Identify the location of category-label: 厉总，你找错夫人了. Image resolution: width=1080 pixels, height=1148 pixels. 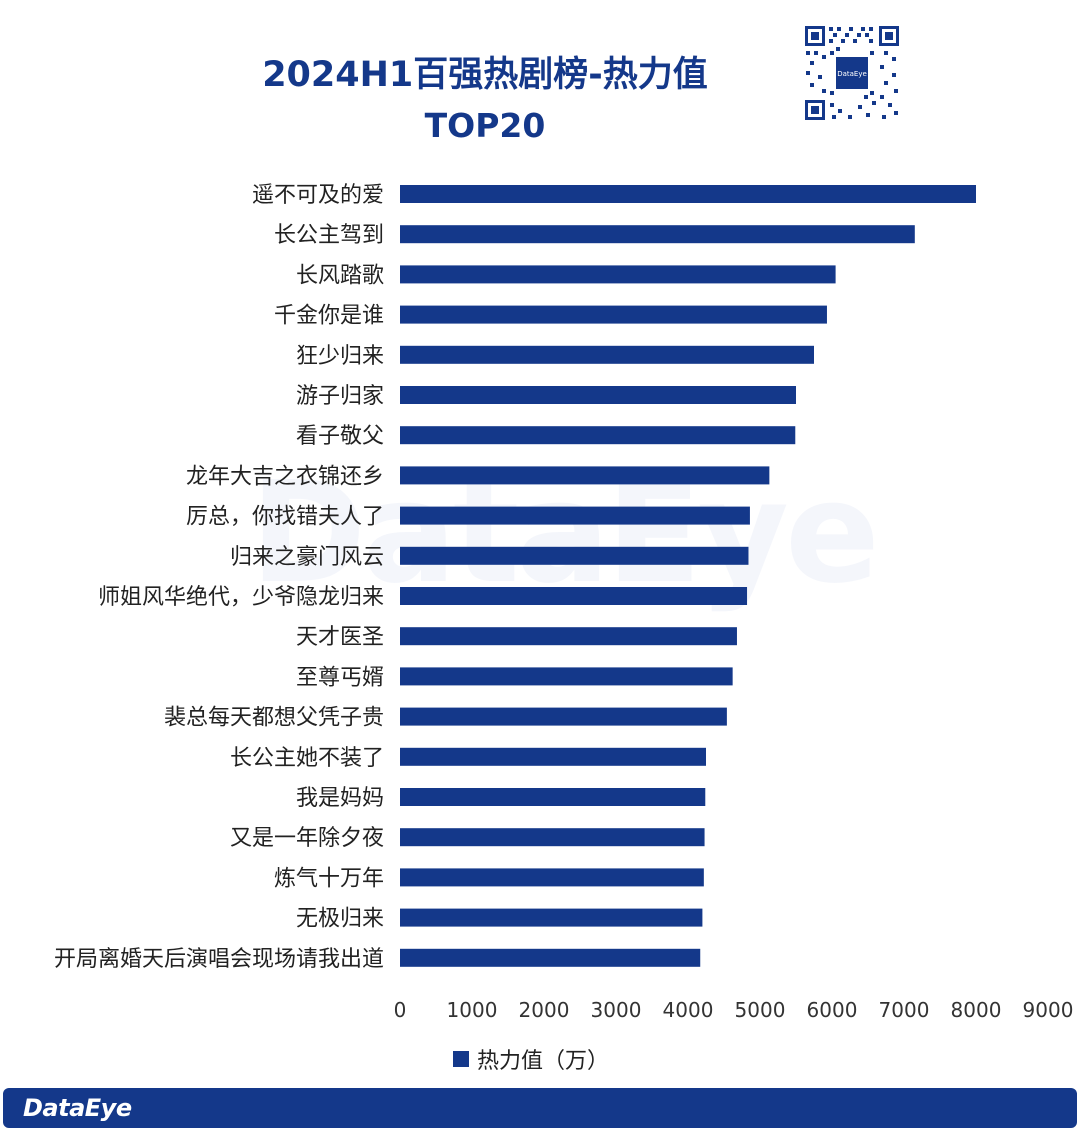
(285, 517).